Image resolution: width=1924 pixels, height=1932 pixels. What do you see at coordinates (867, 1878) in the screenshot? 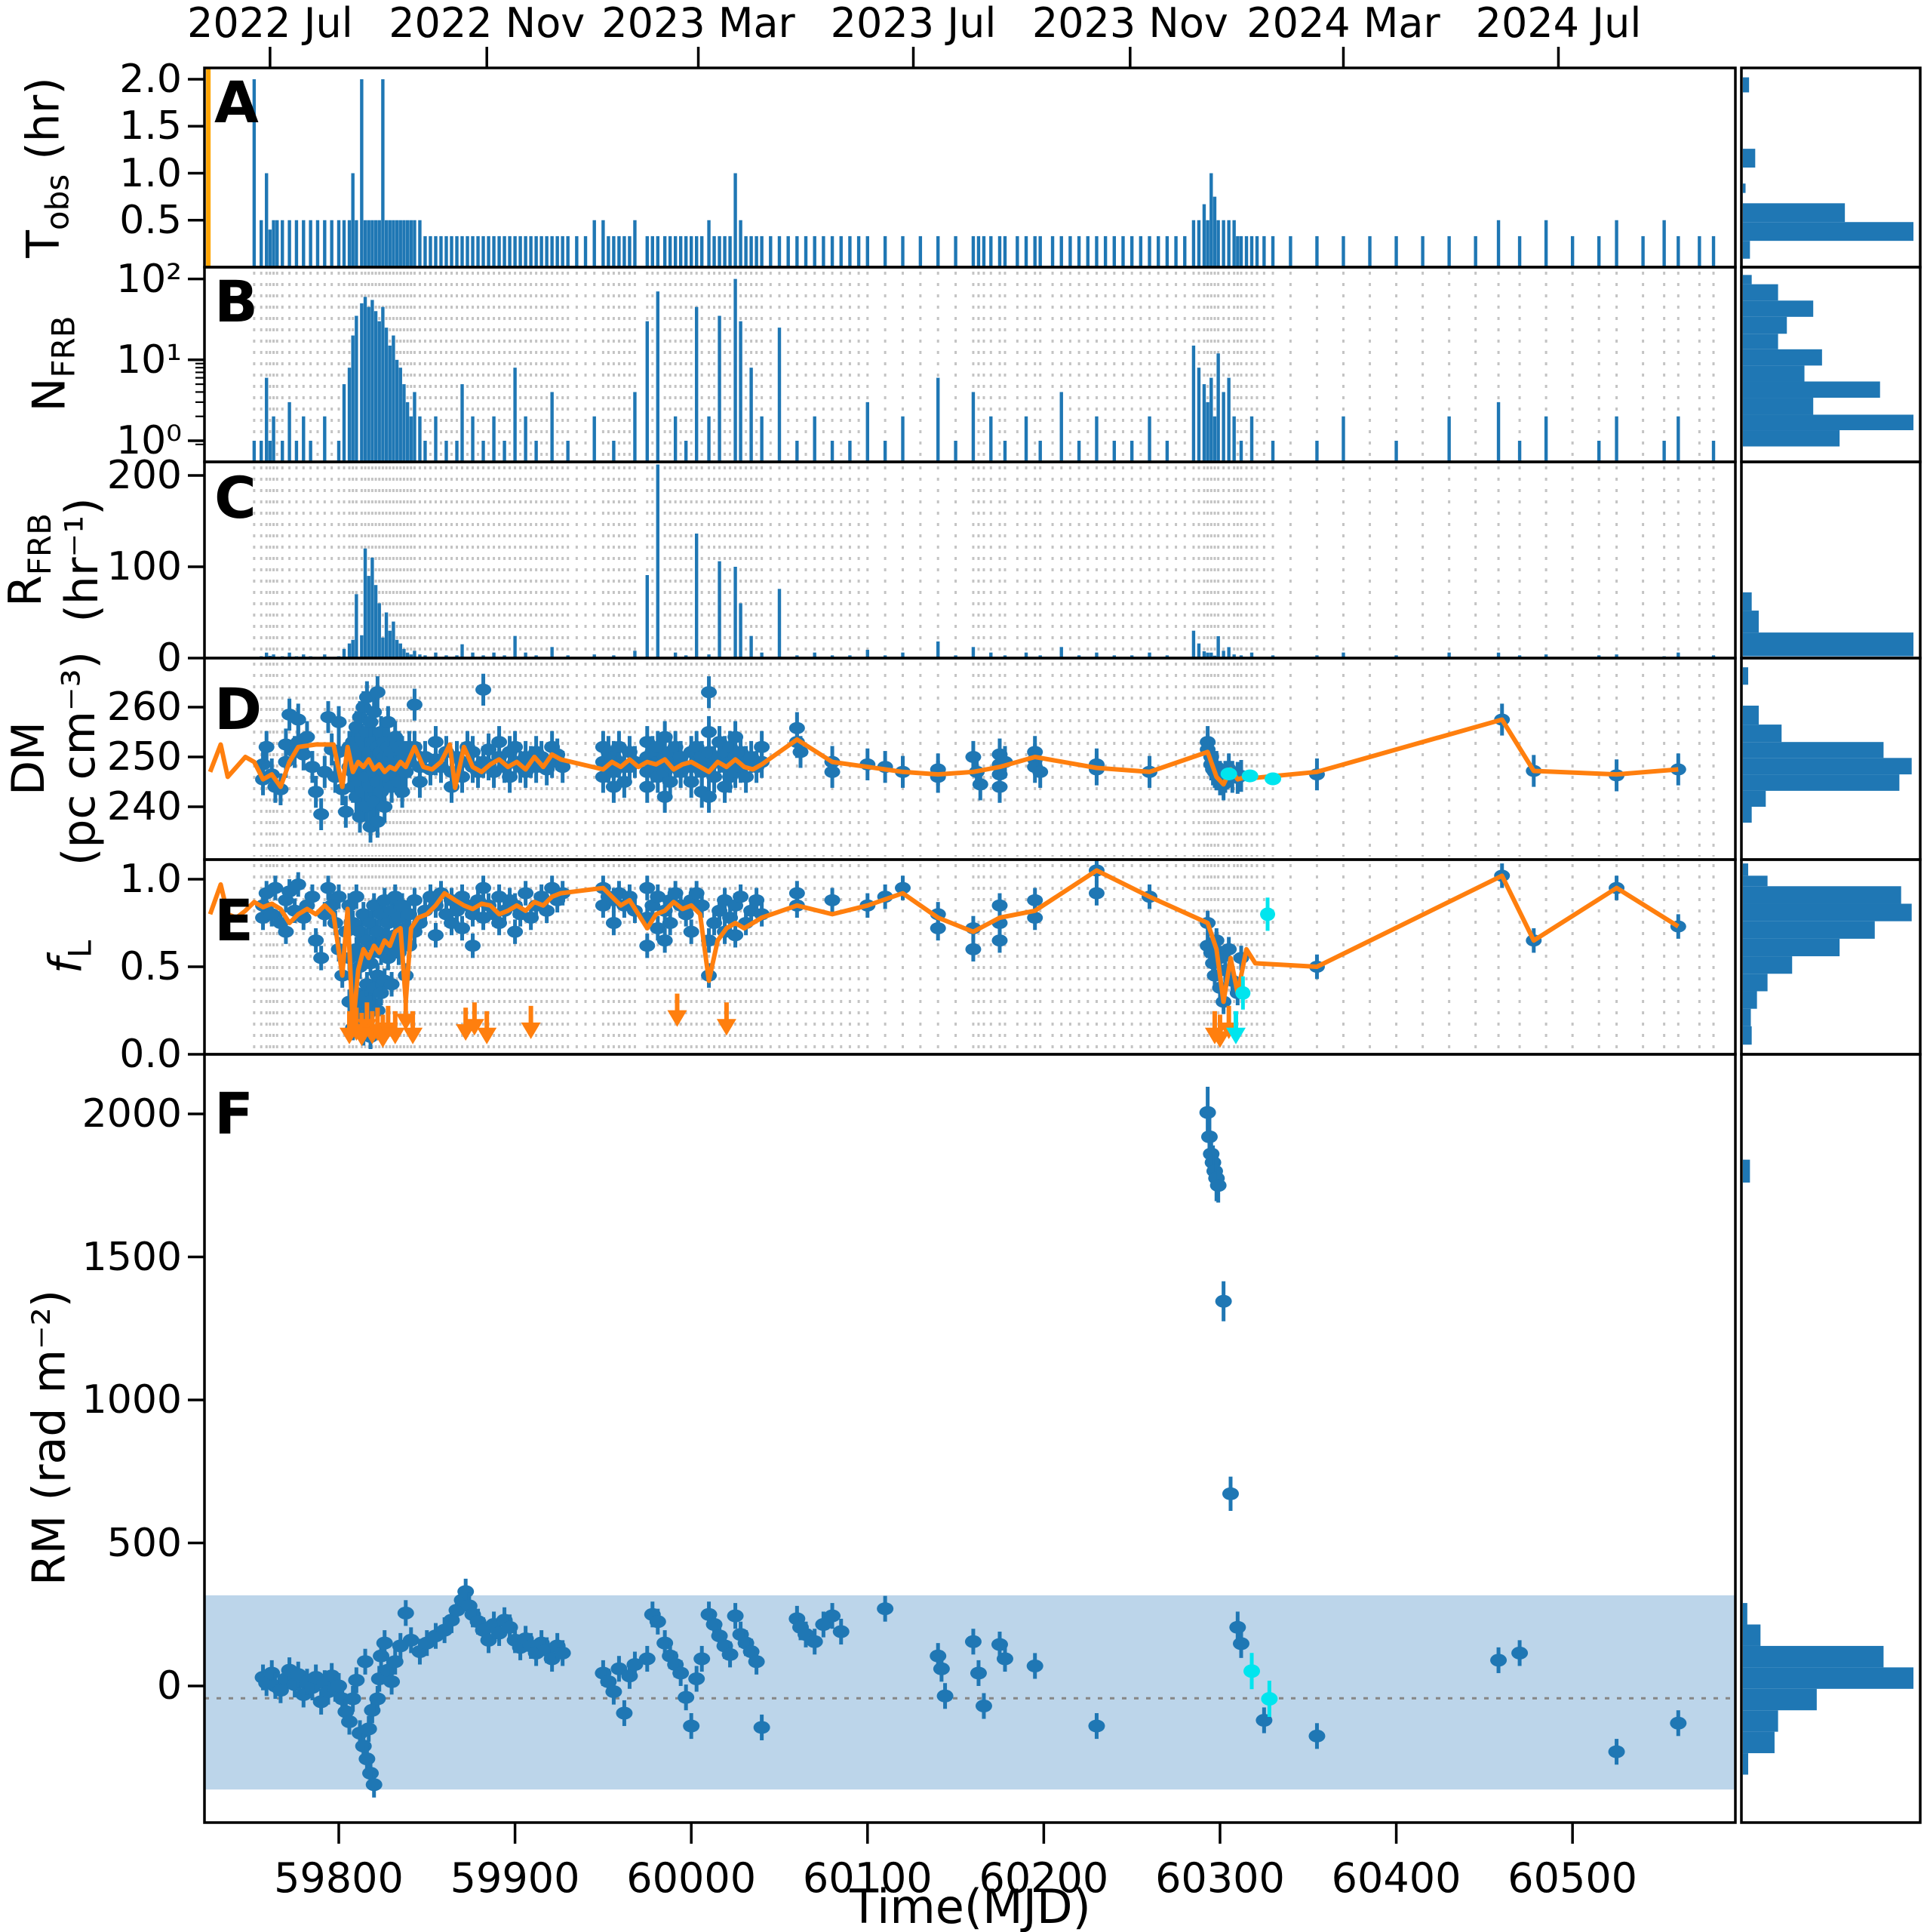
I see `x-tick-label: 60100` at bounding box center [867, 1878].